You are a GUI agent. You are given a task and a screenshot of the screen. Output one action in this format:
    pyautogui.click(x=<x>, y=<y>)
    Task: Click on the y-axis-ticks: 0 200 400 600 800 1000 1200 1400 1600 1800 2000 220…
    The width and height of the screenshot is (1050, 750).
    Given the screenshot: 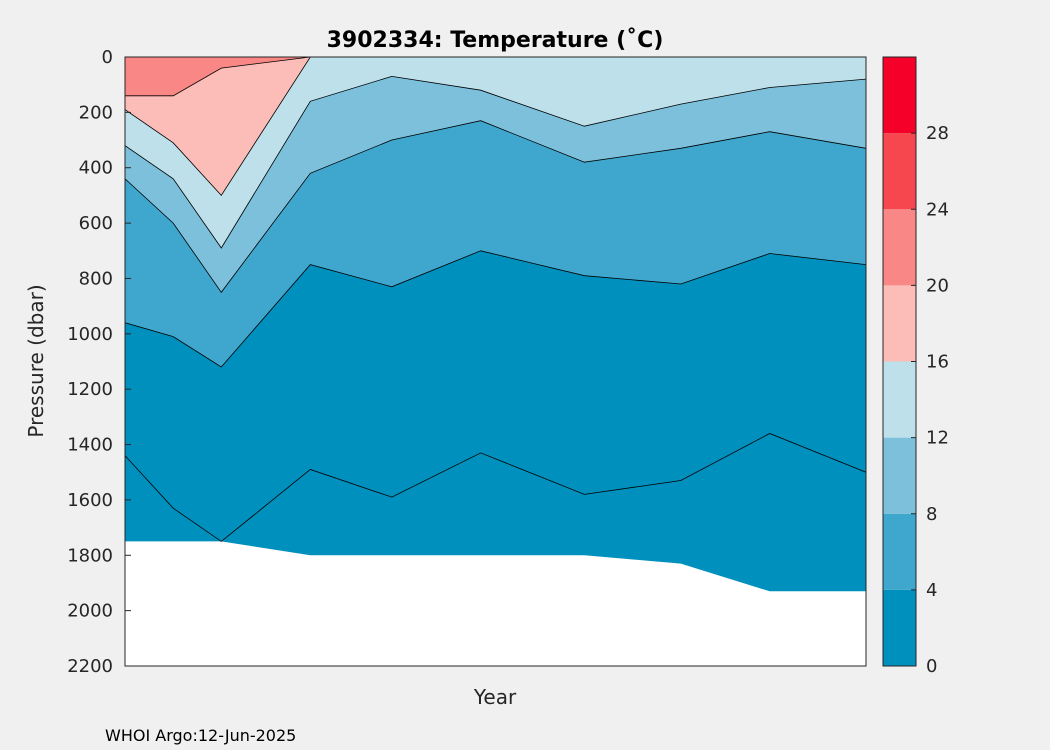 What is the action you would take?
    pyautogui.click(x=99, y=362)
    